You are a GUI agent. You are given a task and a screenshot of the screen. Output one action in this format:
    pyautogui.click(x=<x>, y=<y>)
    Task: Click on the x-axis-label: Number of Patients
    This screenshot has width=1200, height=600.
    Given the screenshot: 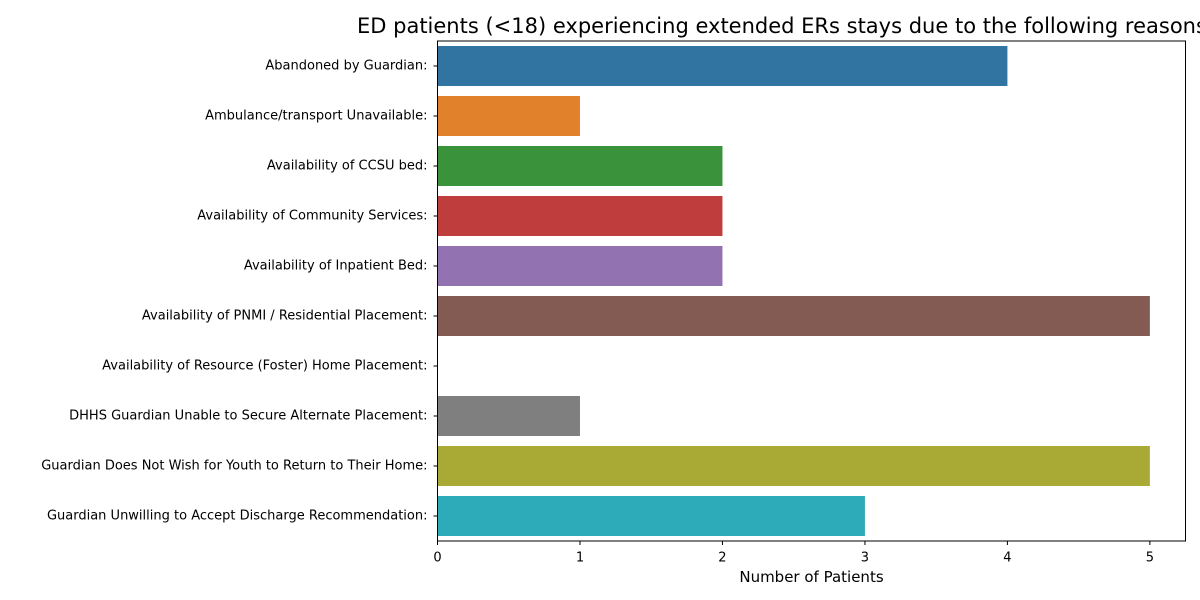 What is the action you would take?
    pyautogui.click(x=811, y=577)
    